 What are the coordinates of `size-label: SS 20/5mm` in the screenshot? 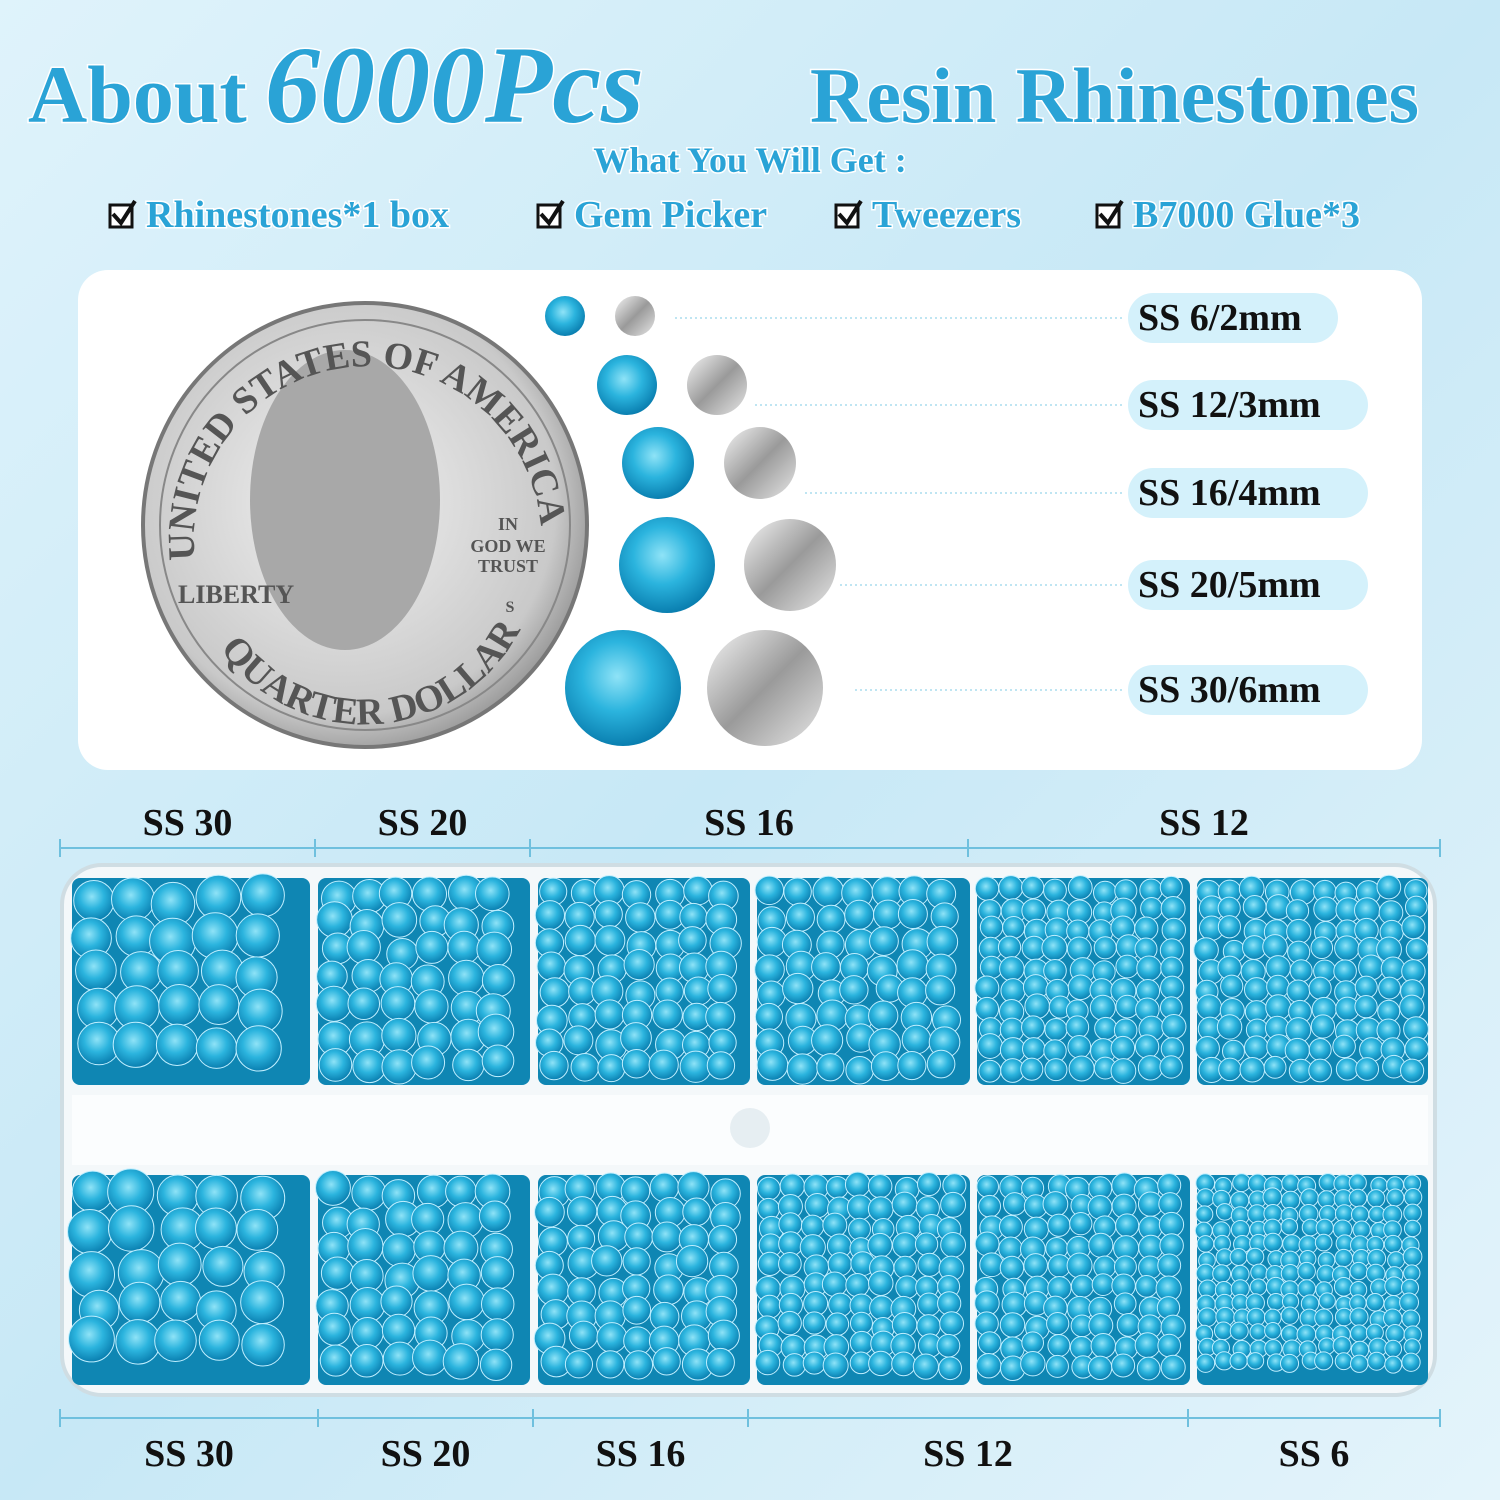 It's located at (1229, 585).